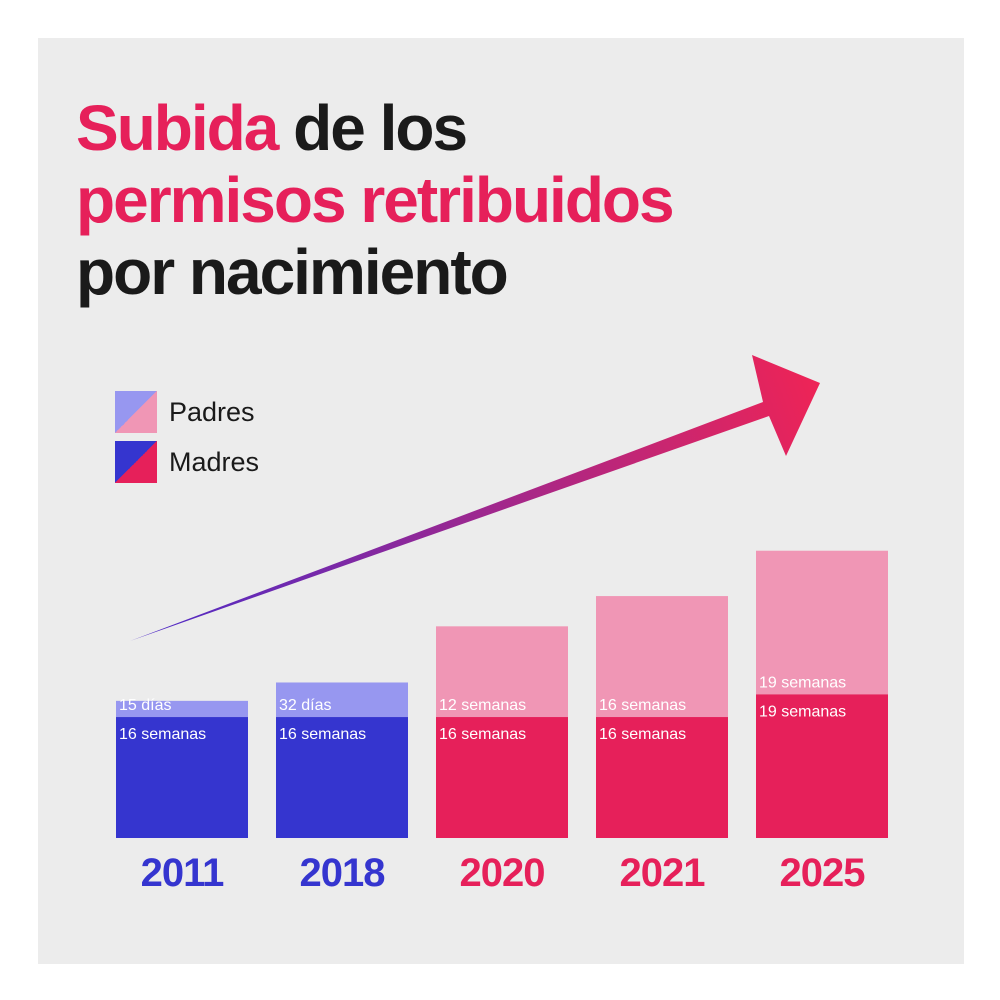  I want to click on bar-padres-2025, so click(822, 622).